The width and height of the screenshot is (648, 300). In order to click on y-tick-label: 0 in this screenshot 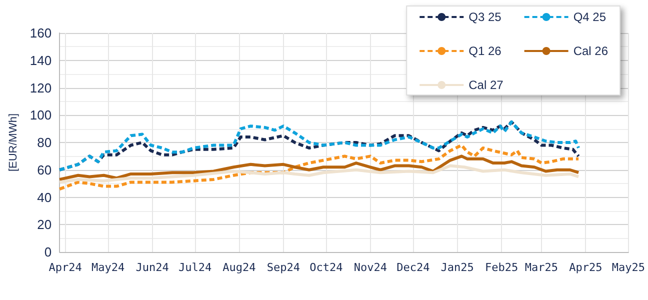, I will do `click(48, 252)`.